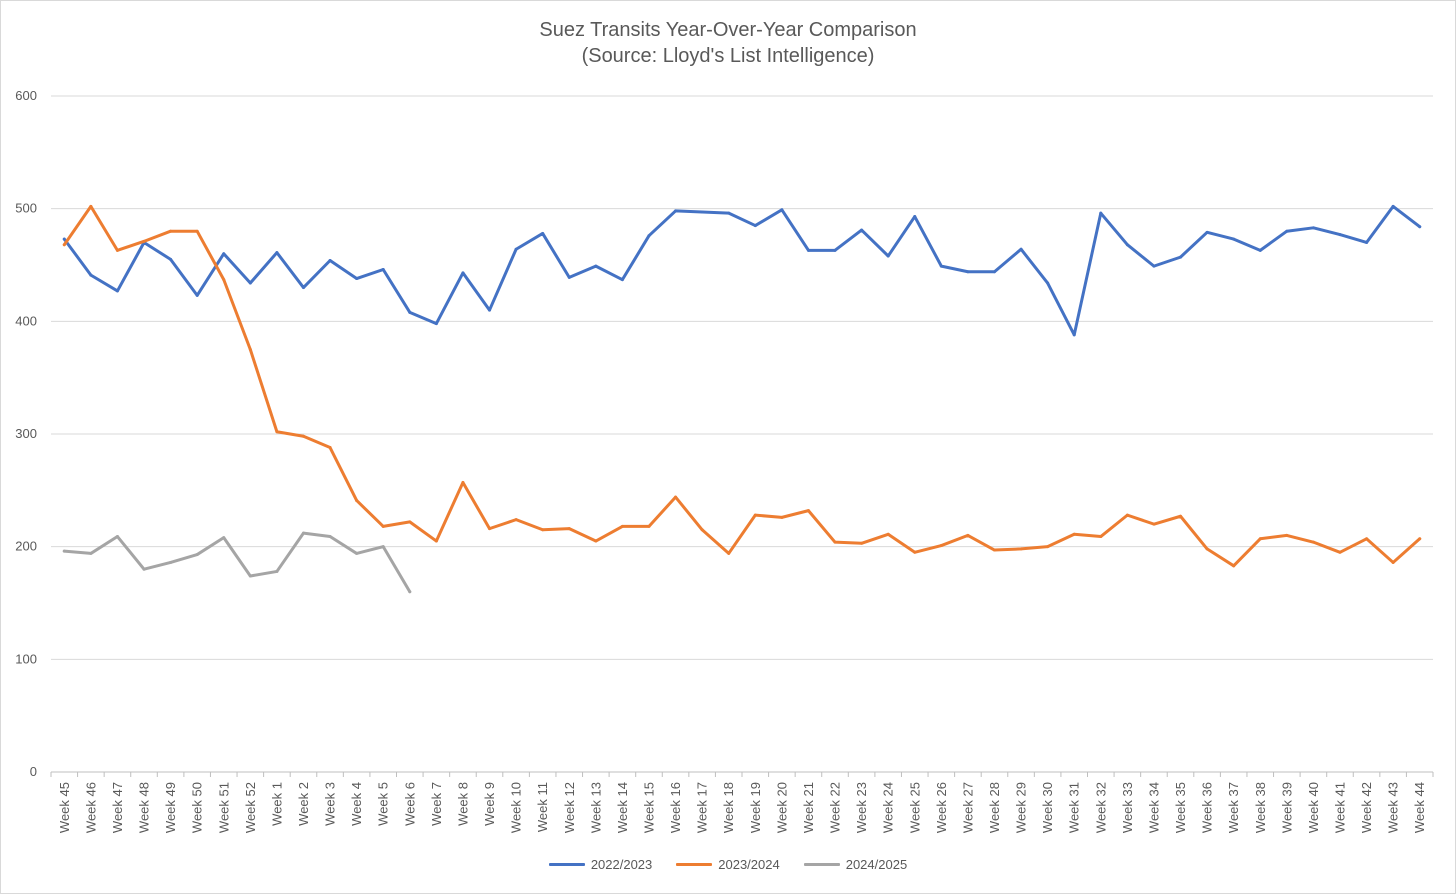 This screenshot has height=894, width=1456. What do you see at coordinates (914, 807) in the screenshot?
I see `x-tick-label: Week 25` at bounding box center [914, 807].